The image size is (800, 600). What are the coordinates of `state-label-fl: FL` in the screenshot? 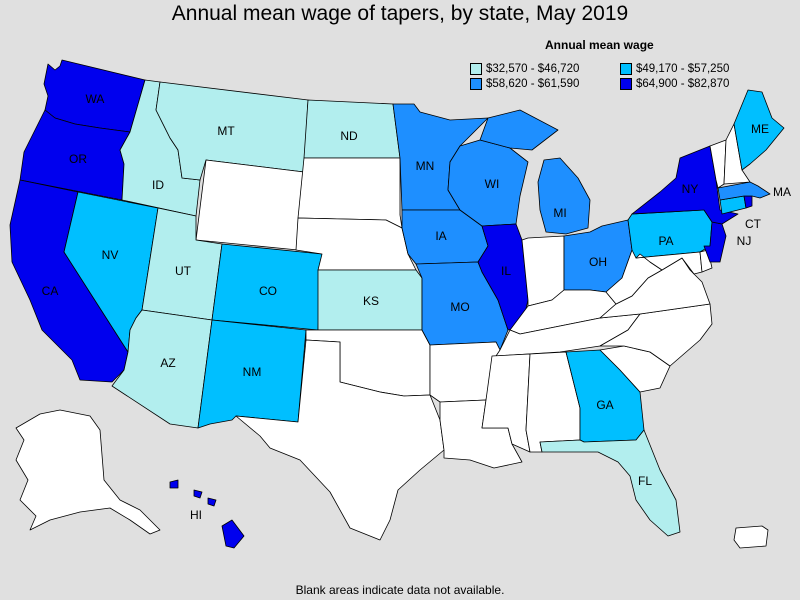 It's located at (645, 481).